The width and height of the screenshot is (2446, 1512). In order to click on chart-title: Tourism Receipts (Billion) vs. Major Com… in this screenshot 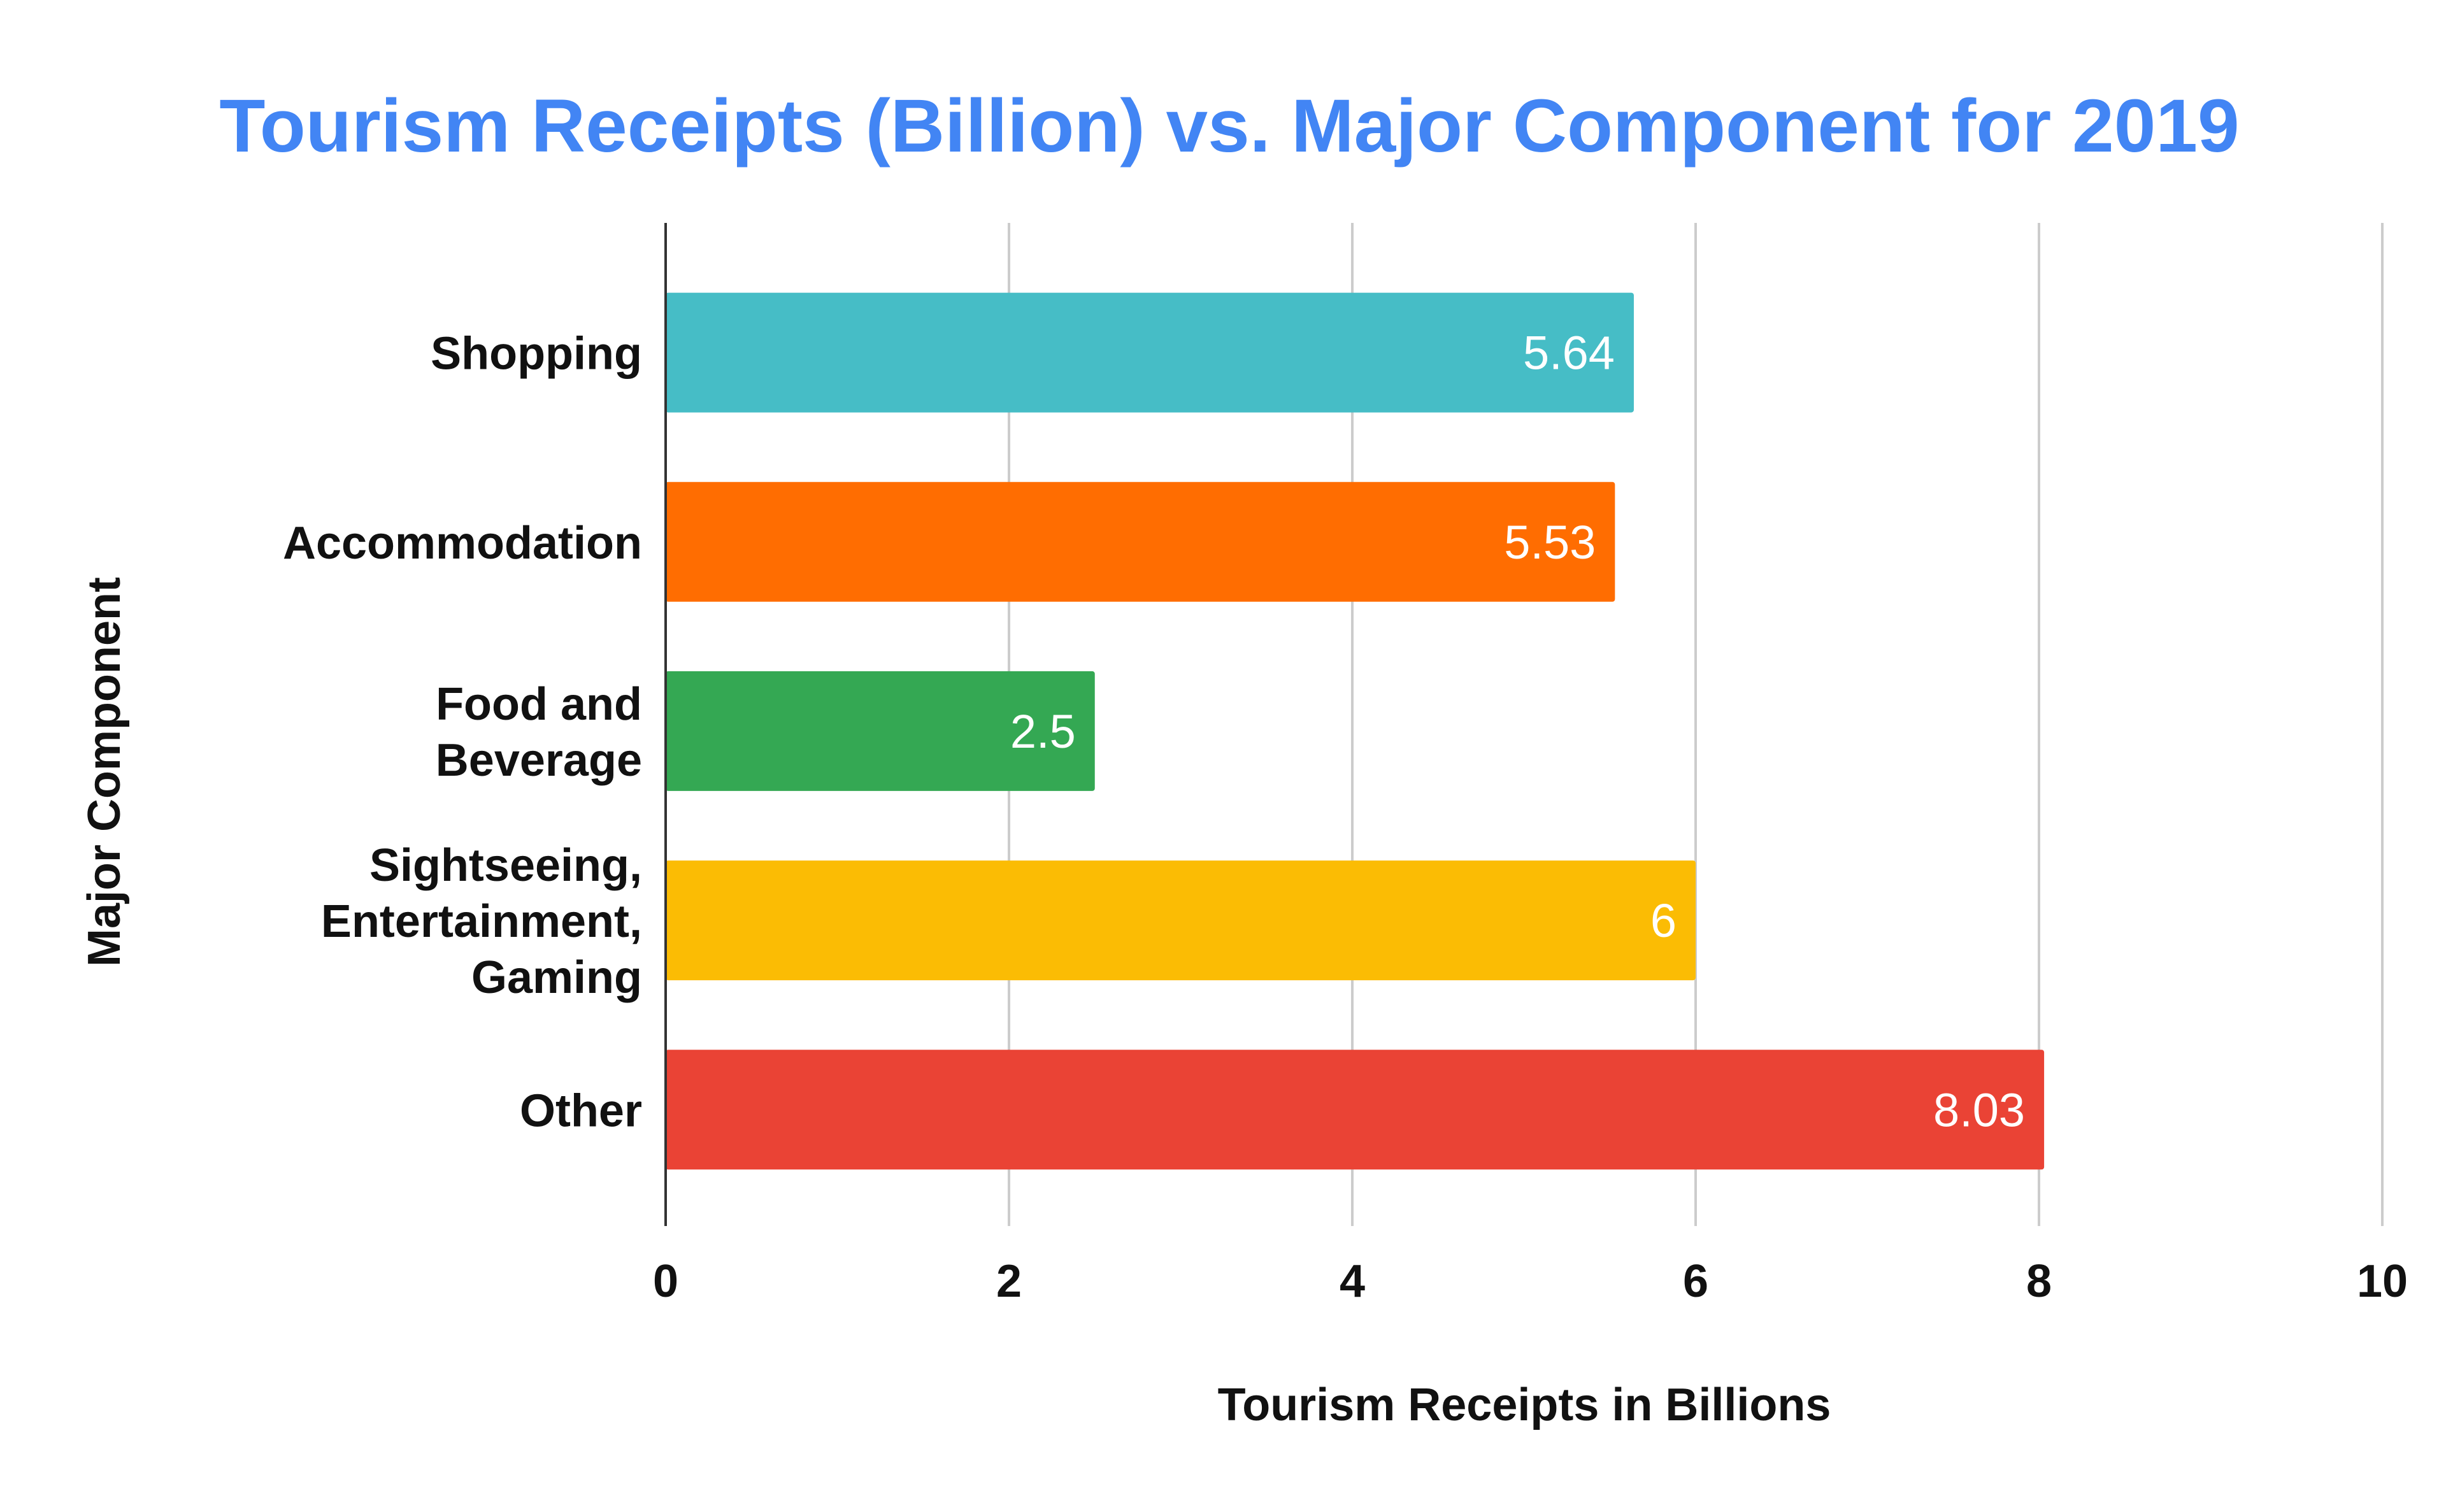, I will do `click(1229, 126)`.